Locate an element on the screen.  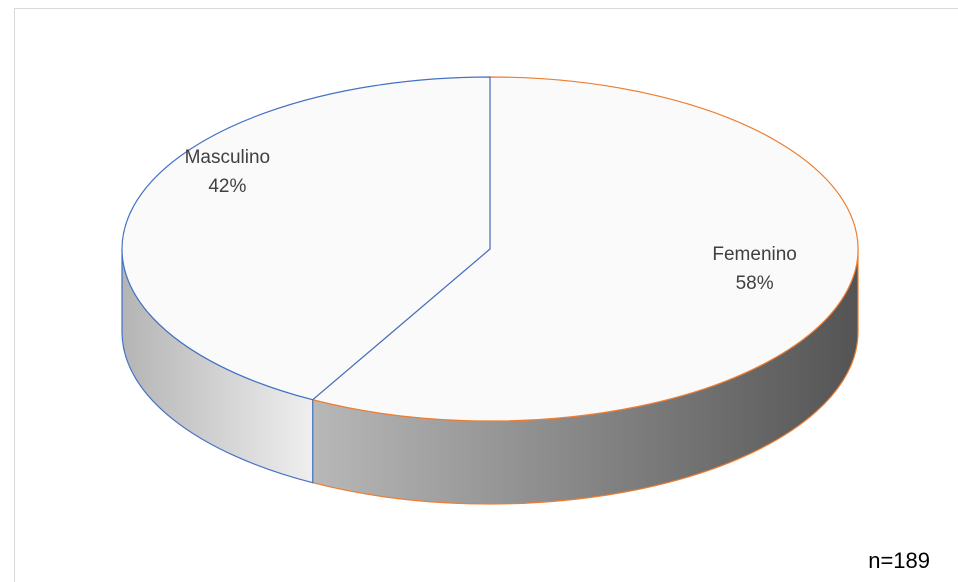
sample-size-note: n=189 is located at coordinates (899, 560).